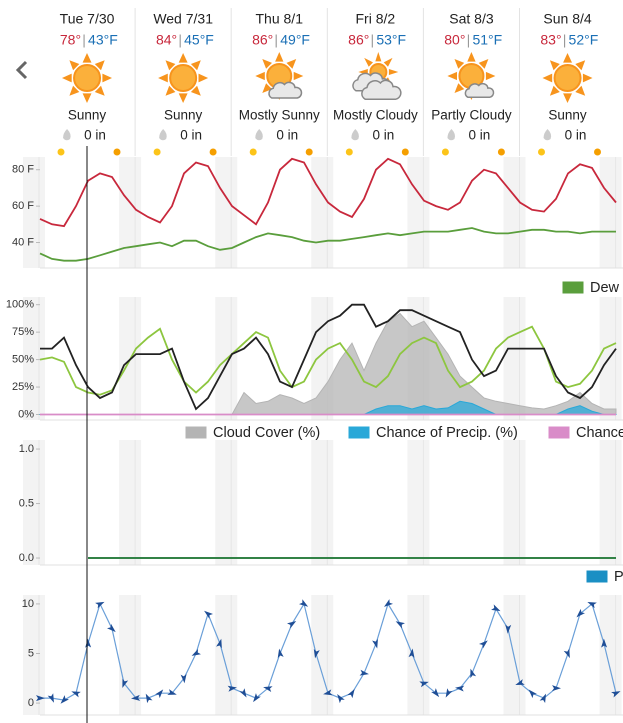 The width and height of the screenshot is (623, 723). I want to click on y-tick-label: 1.0, so click(26, 449).